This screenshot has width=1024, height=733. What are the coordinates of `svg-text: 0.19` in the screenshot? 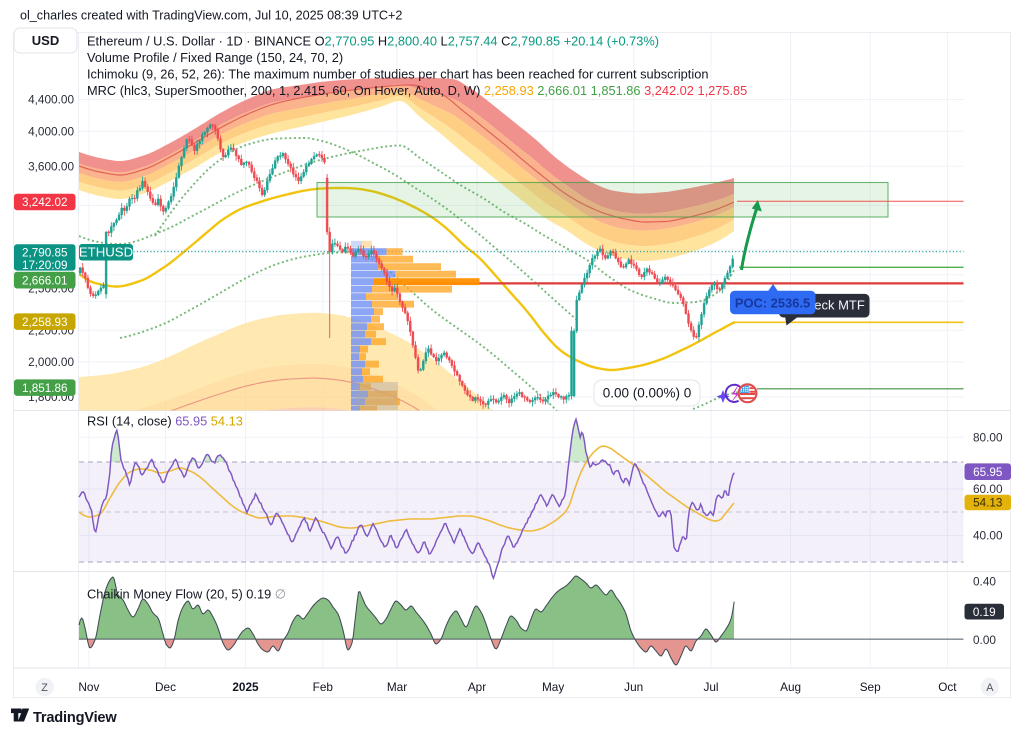 It's located at (984, 612).